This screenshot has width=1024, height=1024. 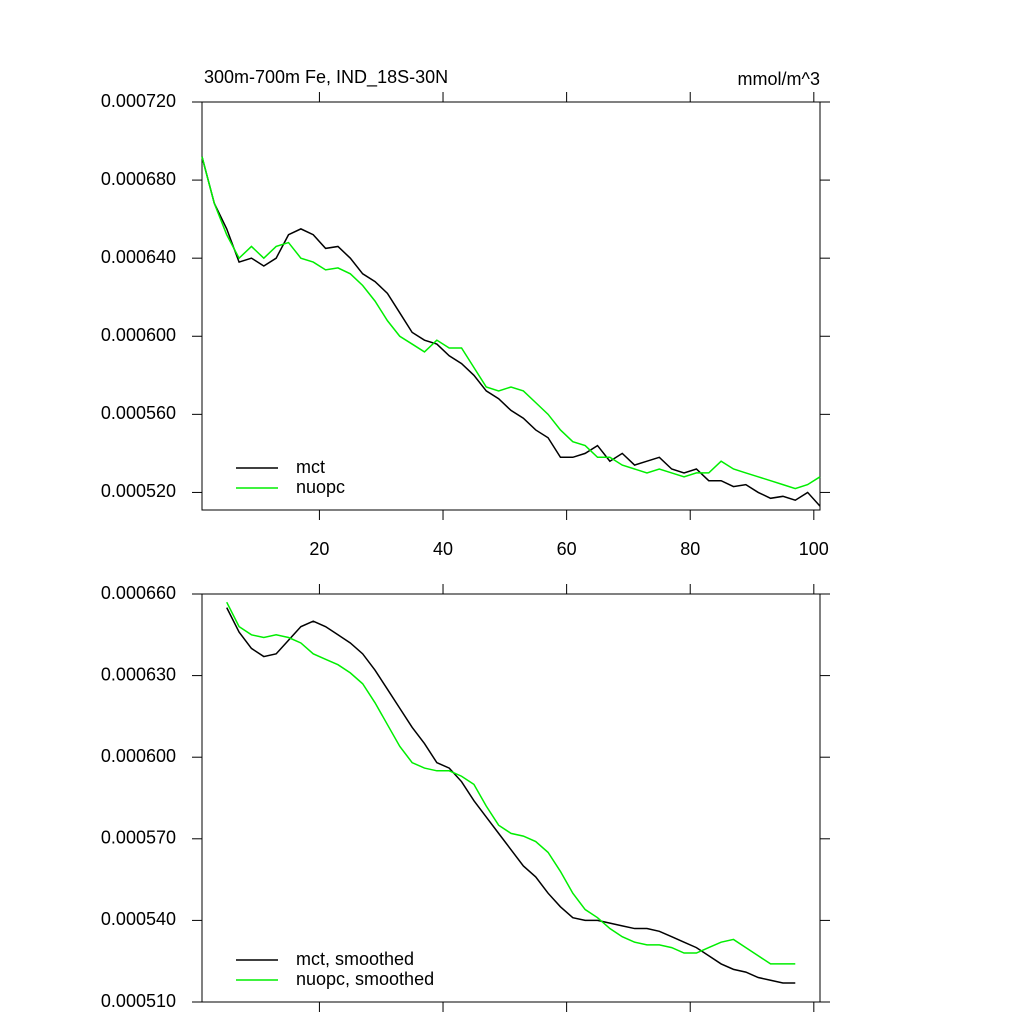 What do you see at coordinates (567, 549) in the screenshot?
I see `x-tick-label: 60` at bounding box center [567, 549].